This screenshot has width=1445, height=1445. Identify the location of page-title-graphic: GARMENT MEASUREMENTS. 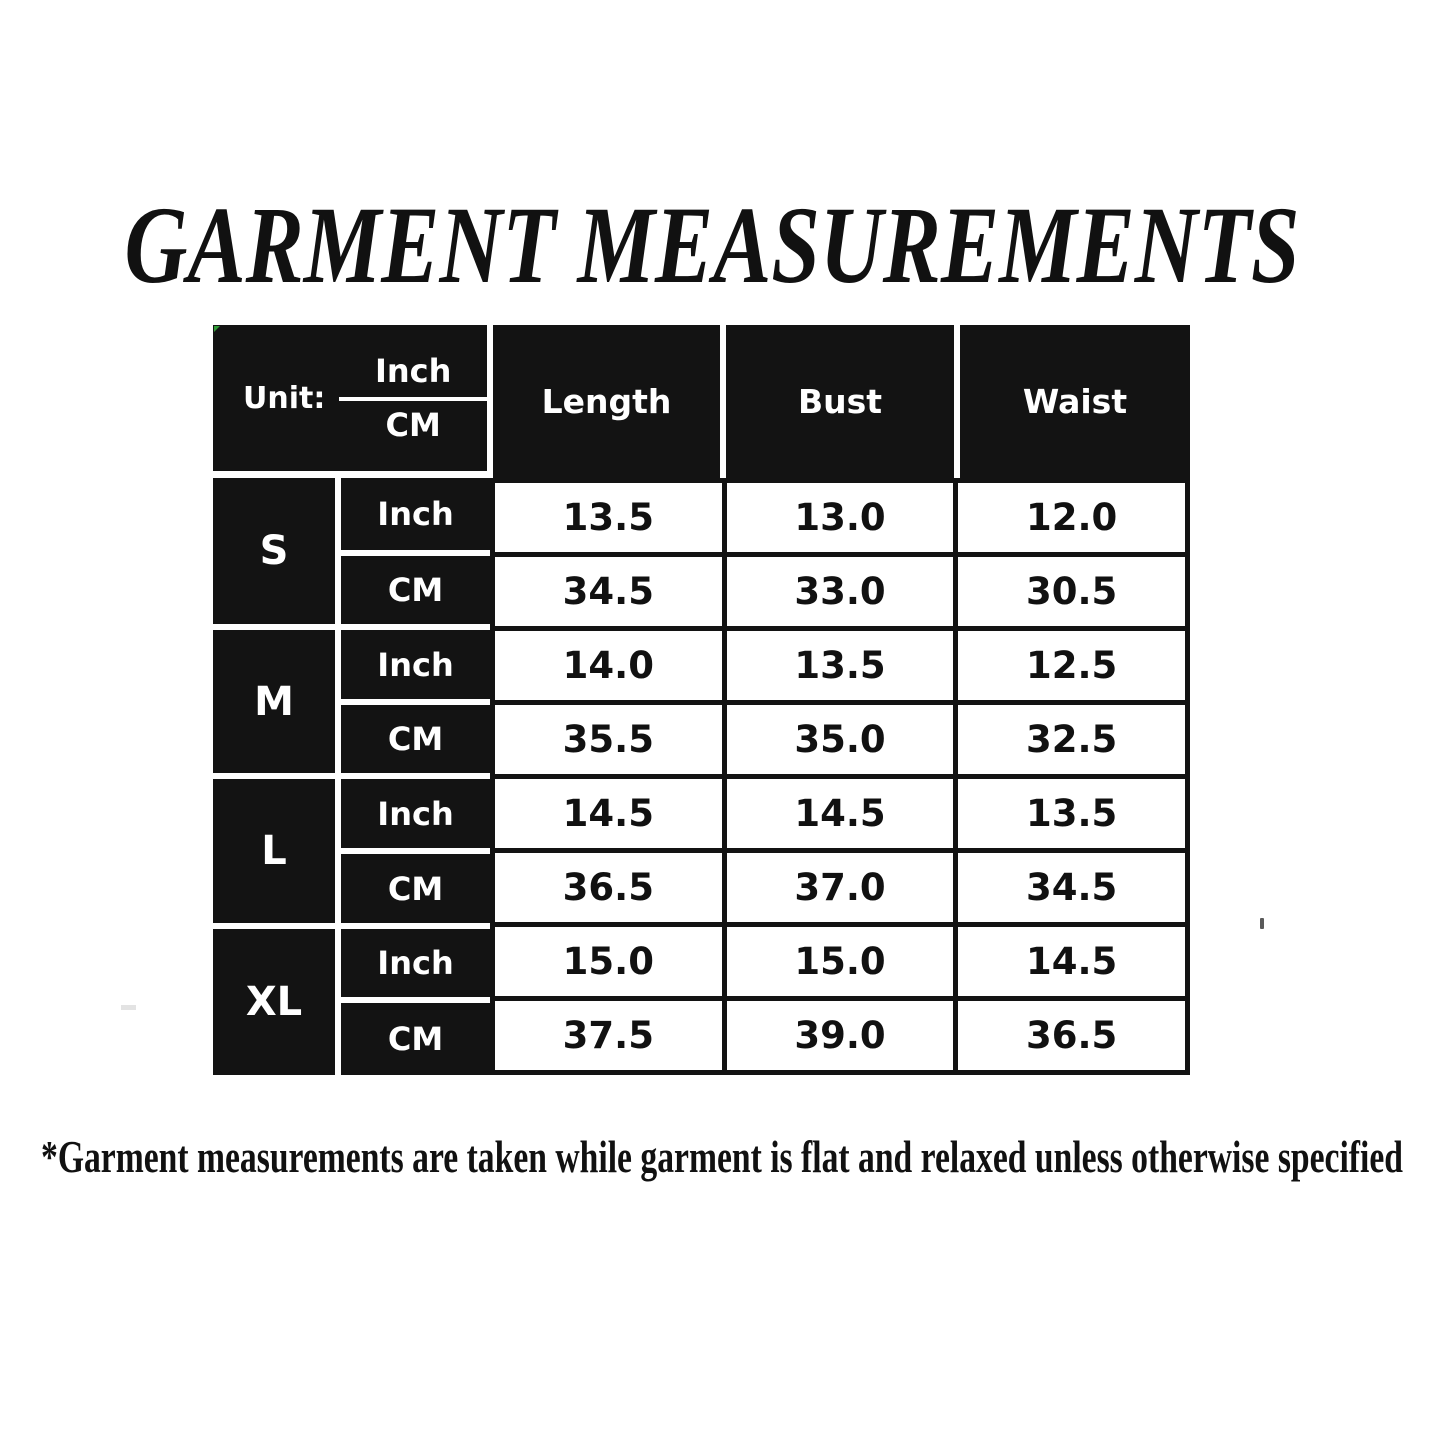
(712, 245).